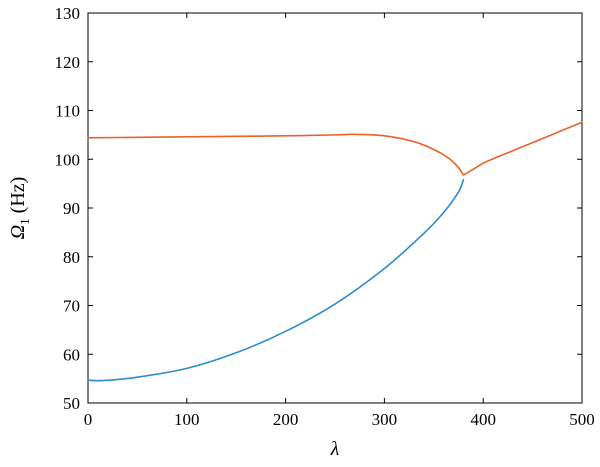  I want to click on y-tick-label: 100, so click(68, 159).